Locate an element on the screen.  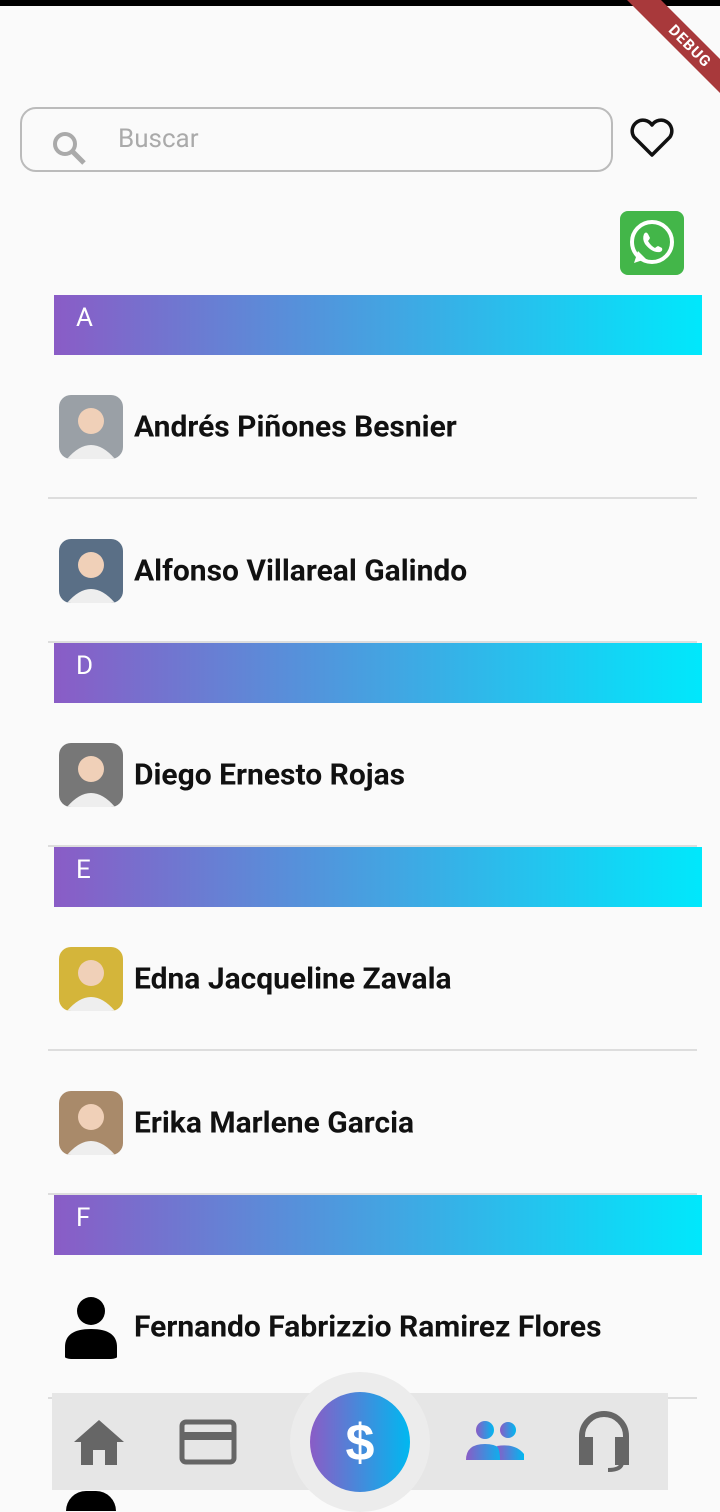
section-header: D is located at coordinates (378, 673).